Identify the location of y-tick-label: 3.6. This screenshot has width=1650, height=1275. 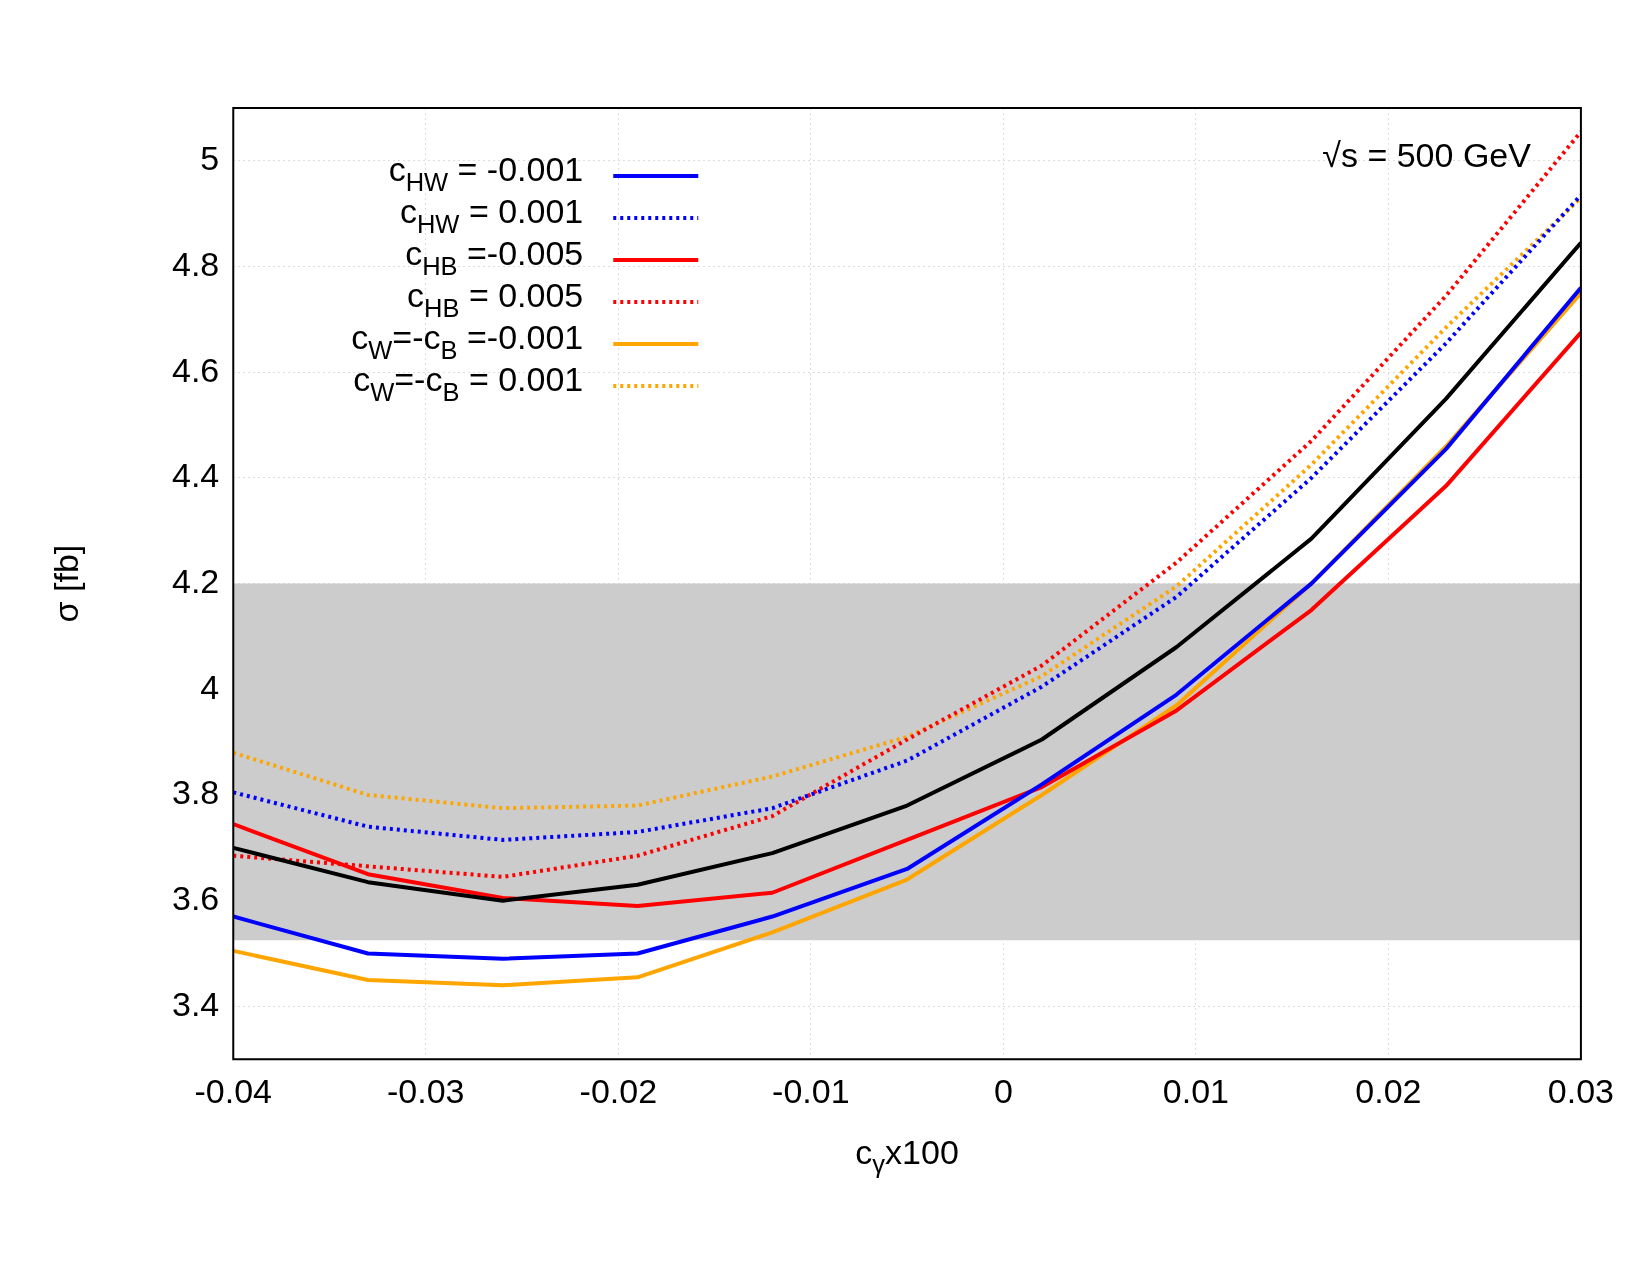
(196, 898).